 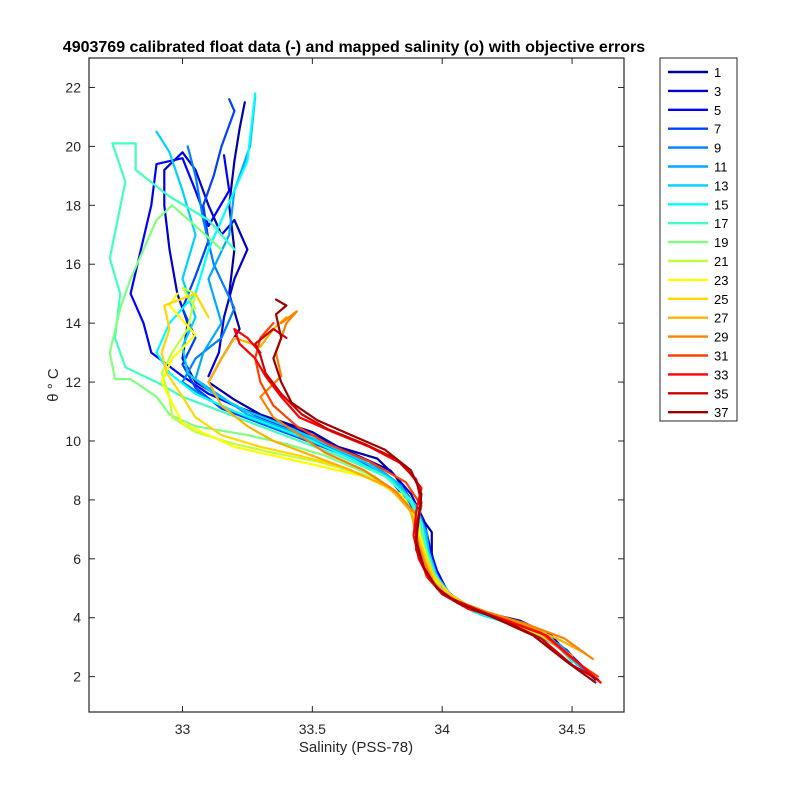 I want to click on y-tick-label: 2, so click(x=77, y=677).